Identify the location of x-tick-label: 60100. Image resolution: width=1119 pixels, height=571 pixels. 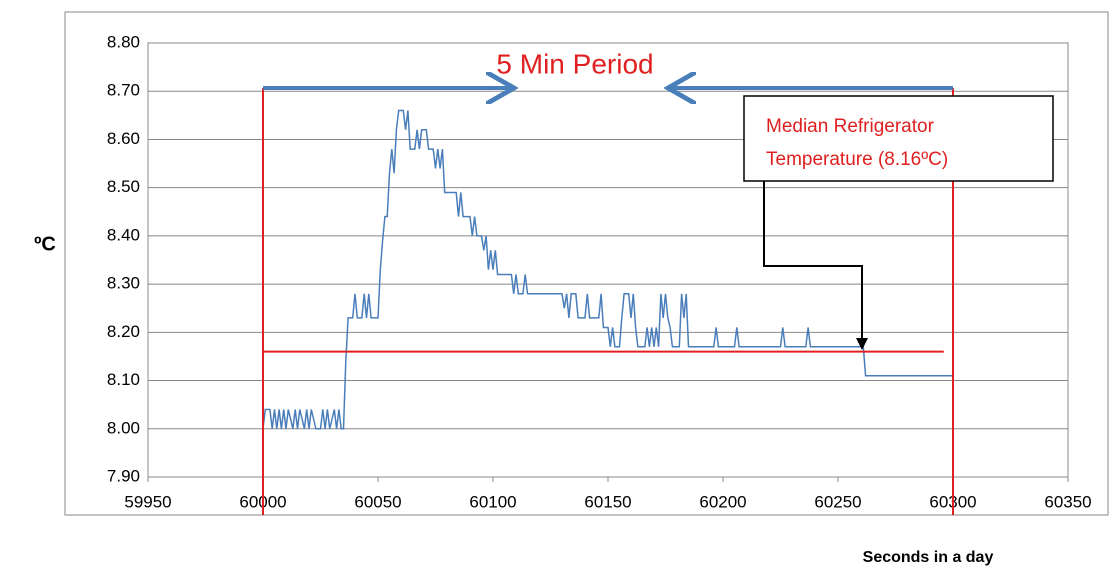
(492, 501).